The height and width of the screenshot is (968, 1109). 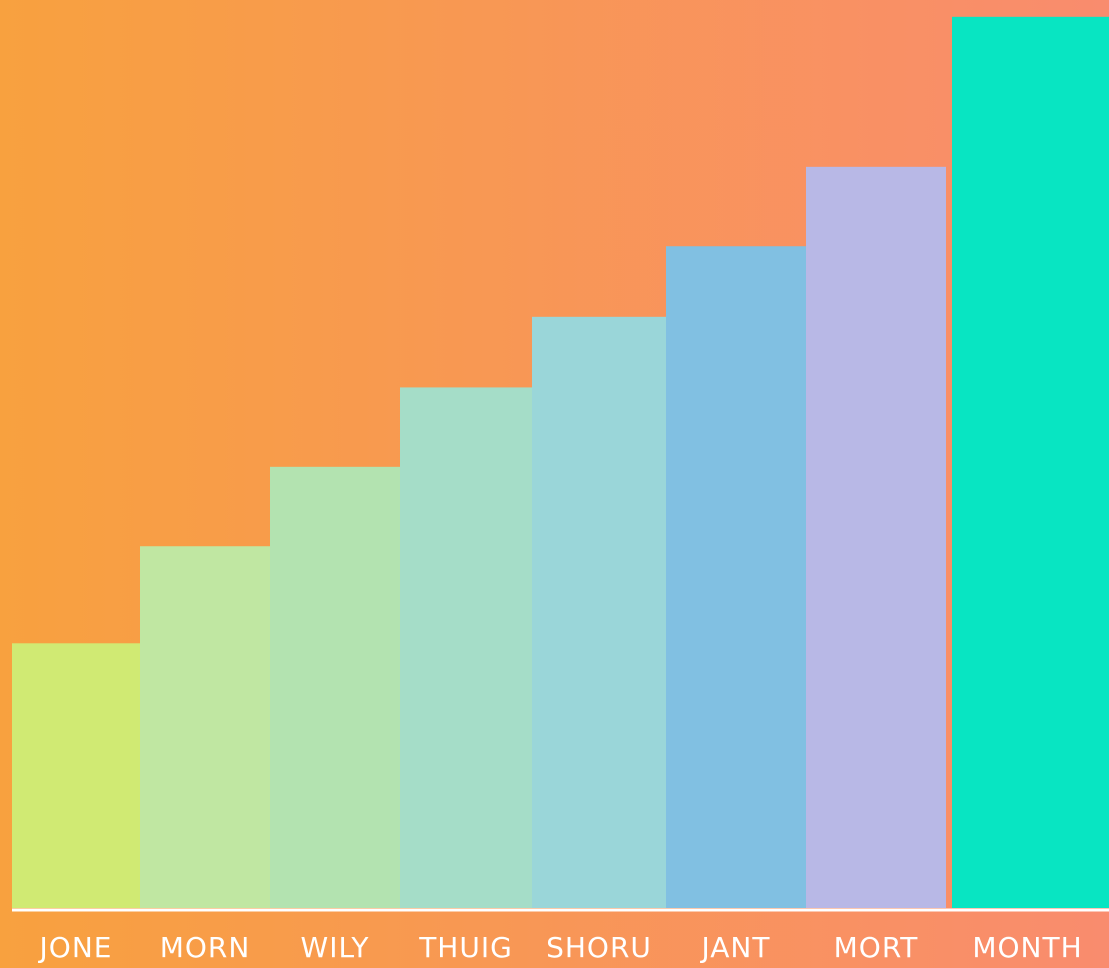 What do you see at coordinates (335, 947) in the screenshot?
I see `x-tick-label-wily: WILY` at bounding box center [335, 947].